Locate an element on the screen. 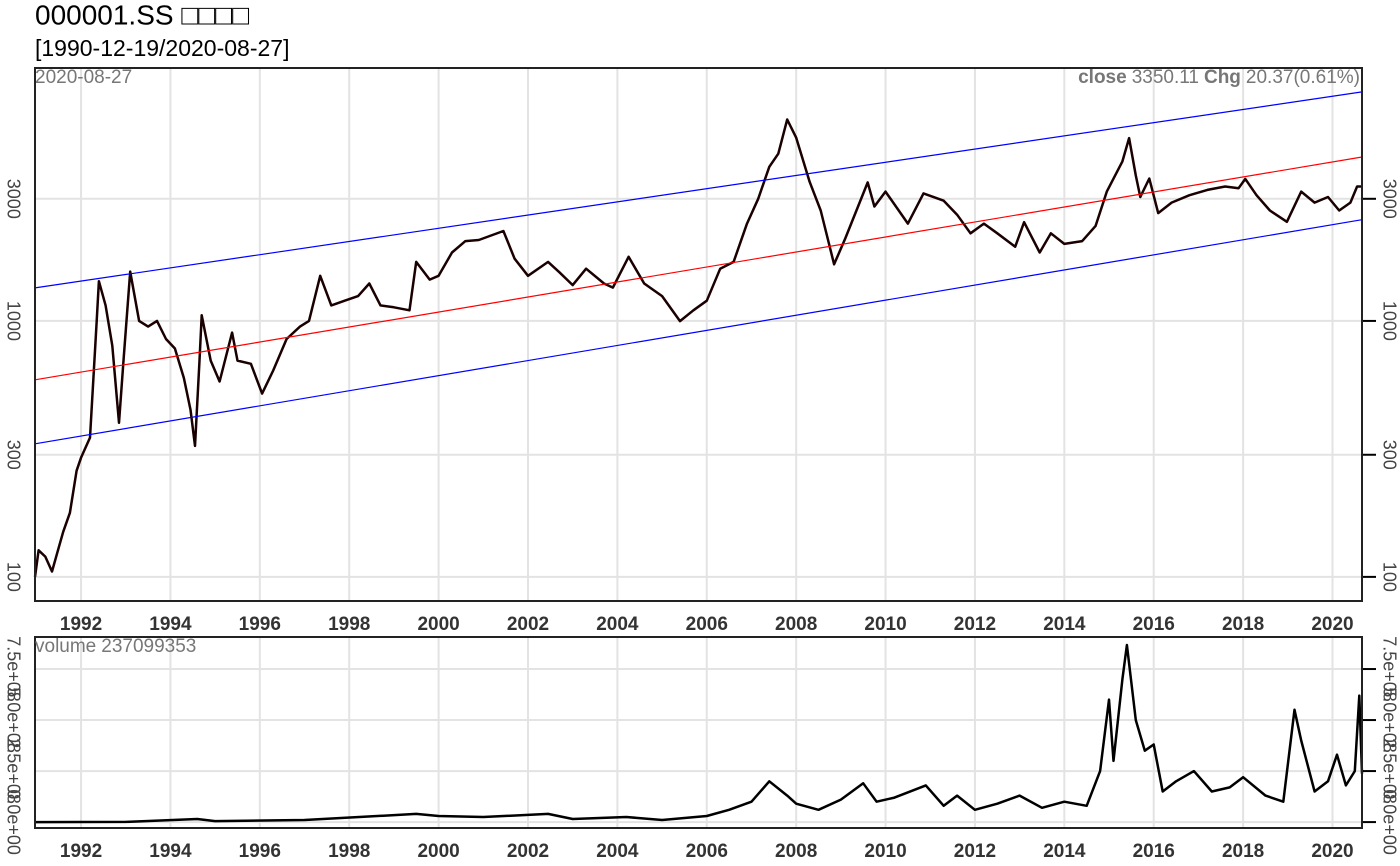 This screenshot has width=1400, height=866. chg-value: 20.37(0.61%) is located at coordinates (1303, 77).